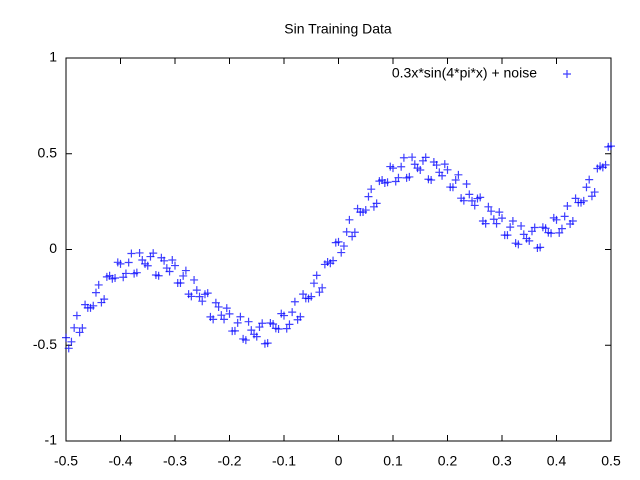  Describe the element at coordinates (557, 461) in the screenshot. I see `x-tick-label: 0.4` at that location.